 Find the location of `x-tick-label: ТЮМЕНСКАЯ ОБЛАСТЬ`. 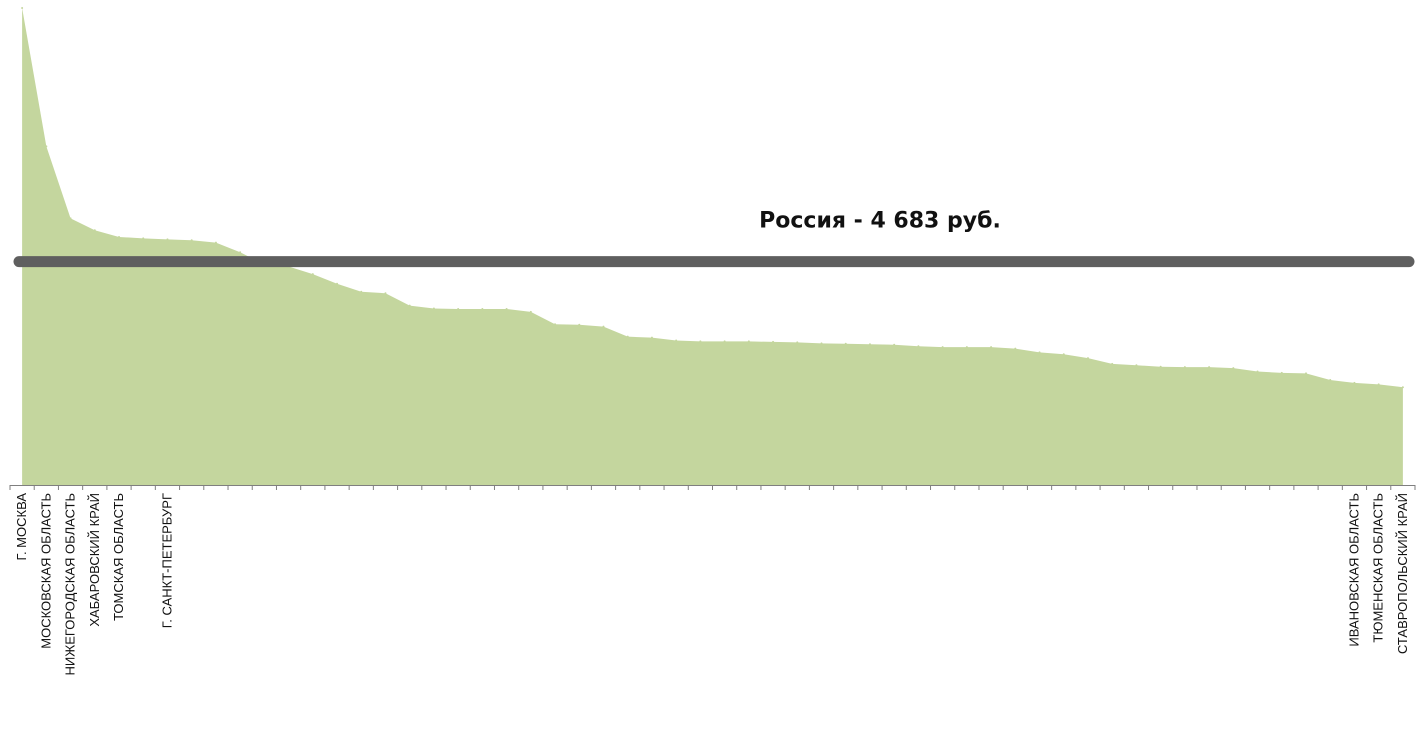

x-tick-label: ТЮМЕНСКАЯ ОБЛАСТЬ is located at coordinates (1378, 568).